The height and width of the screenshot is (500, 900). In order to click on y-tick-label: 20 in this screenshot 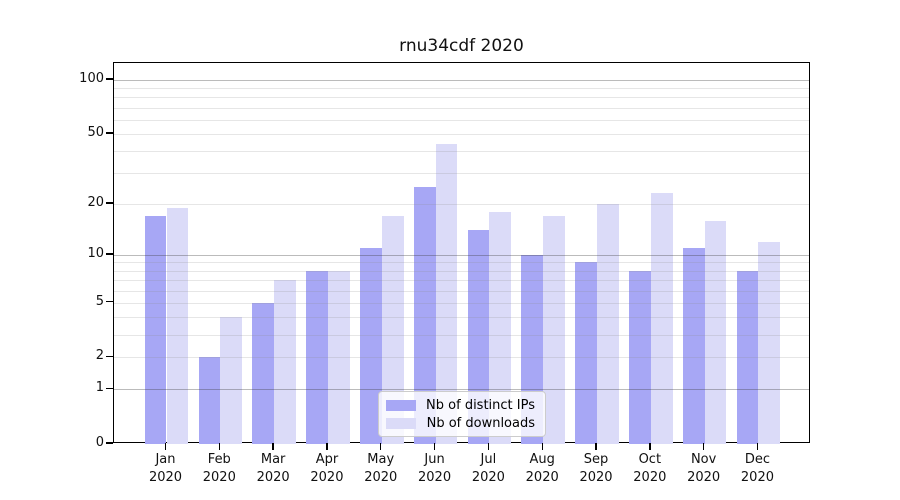, I will do `click(95, 202)`.